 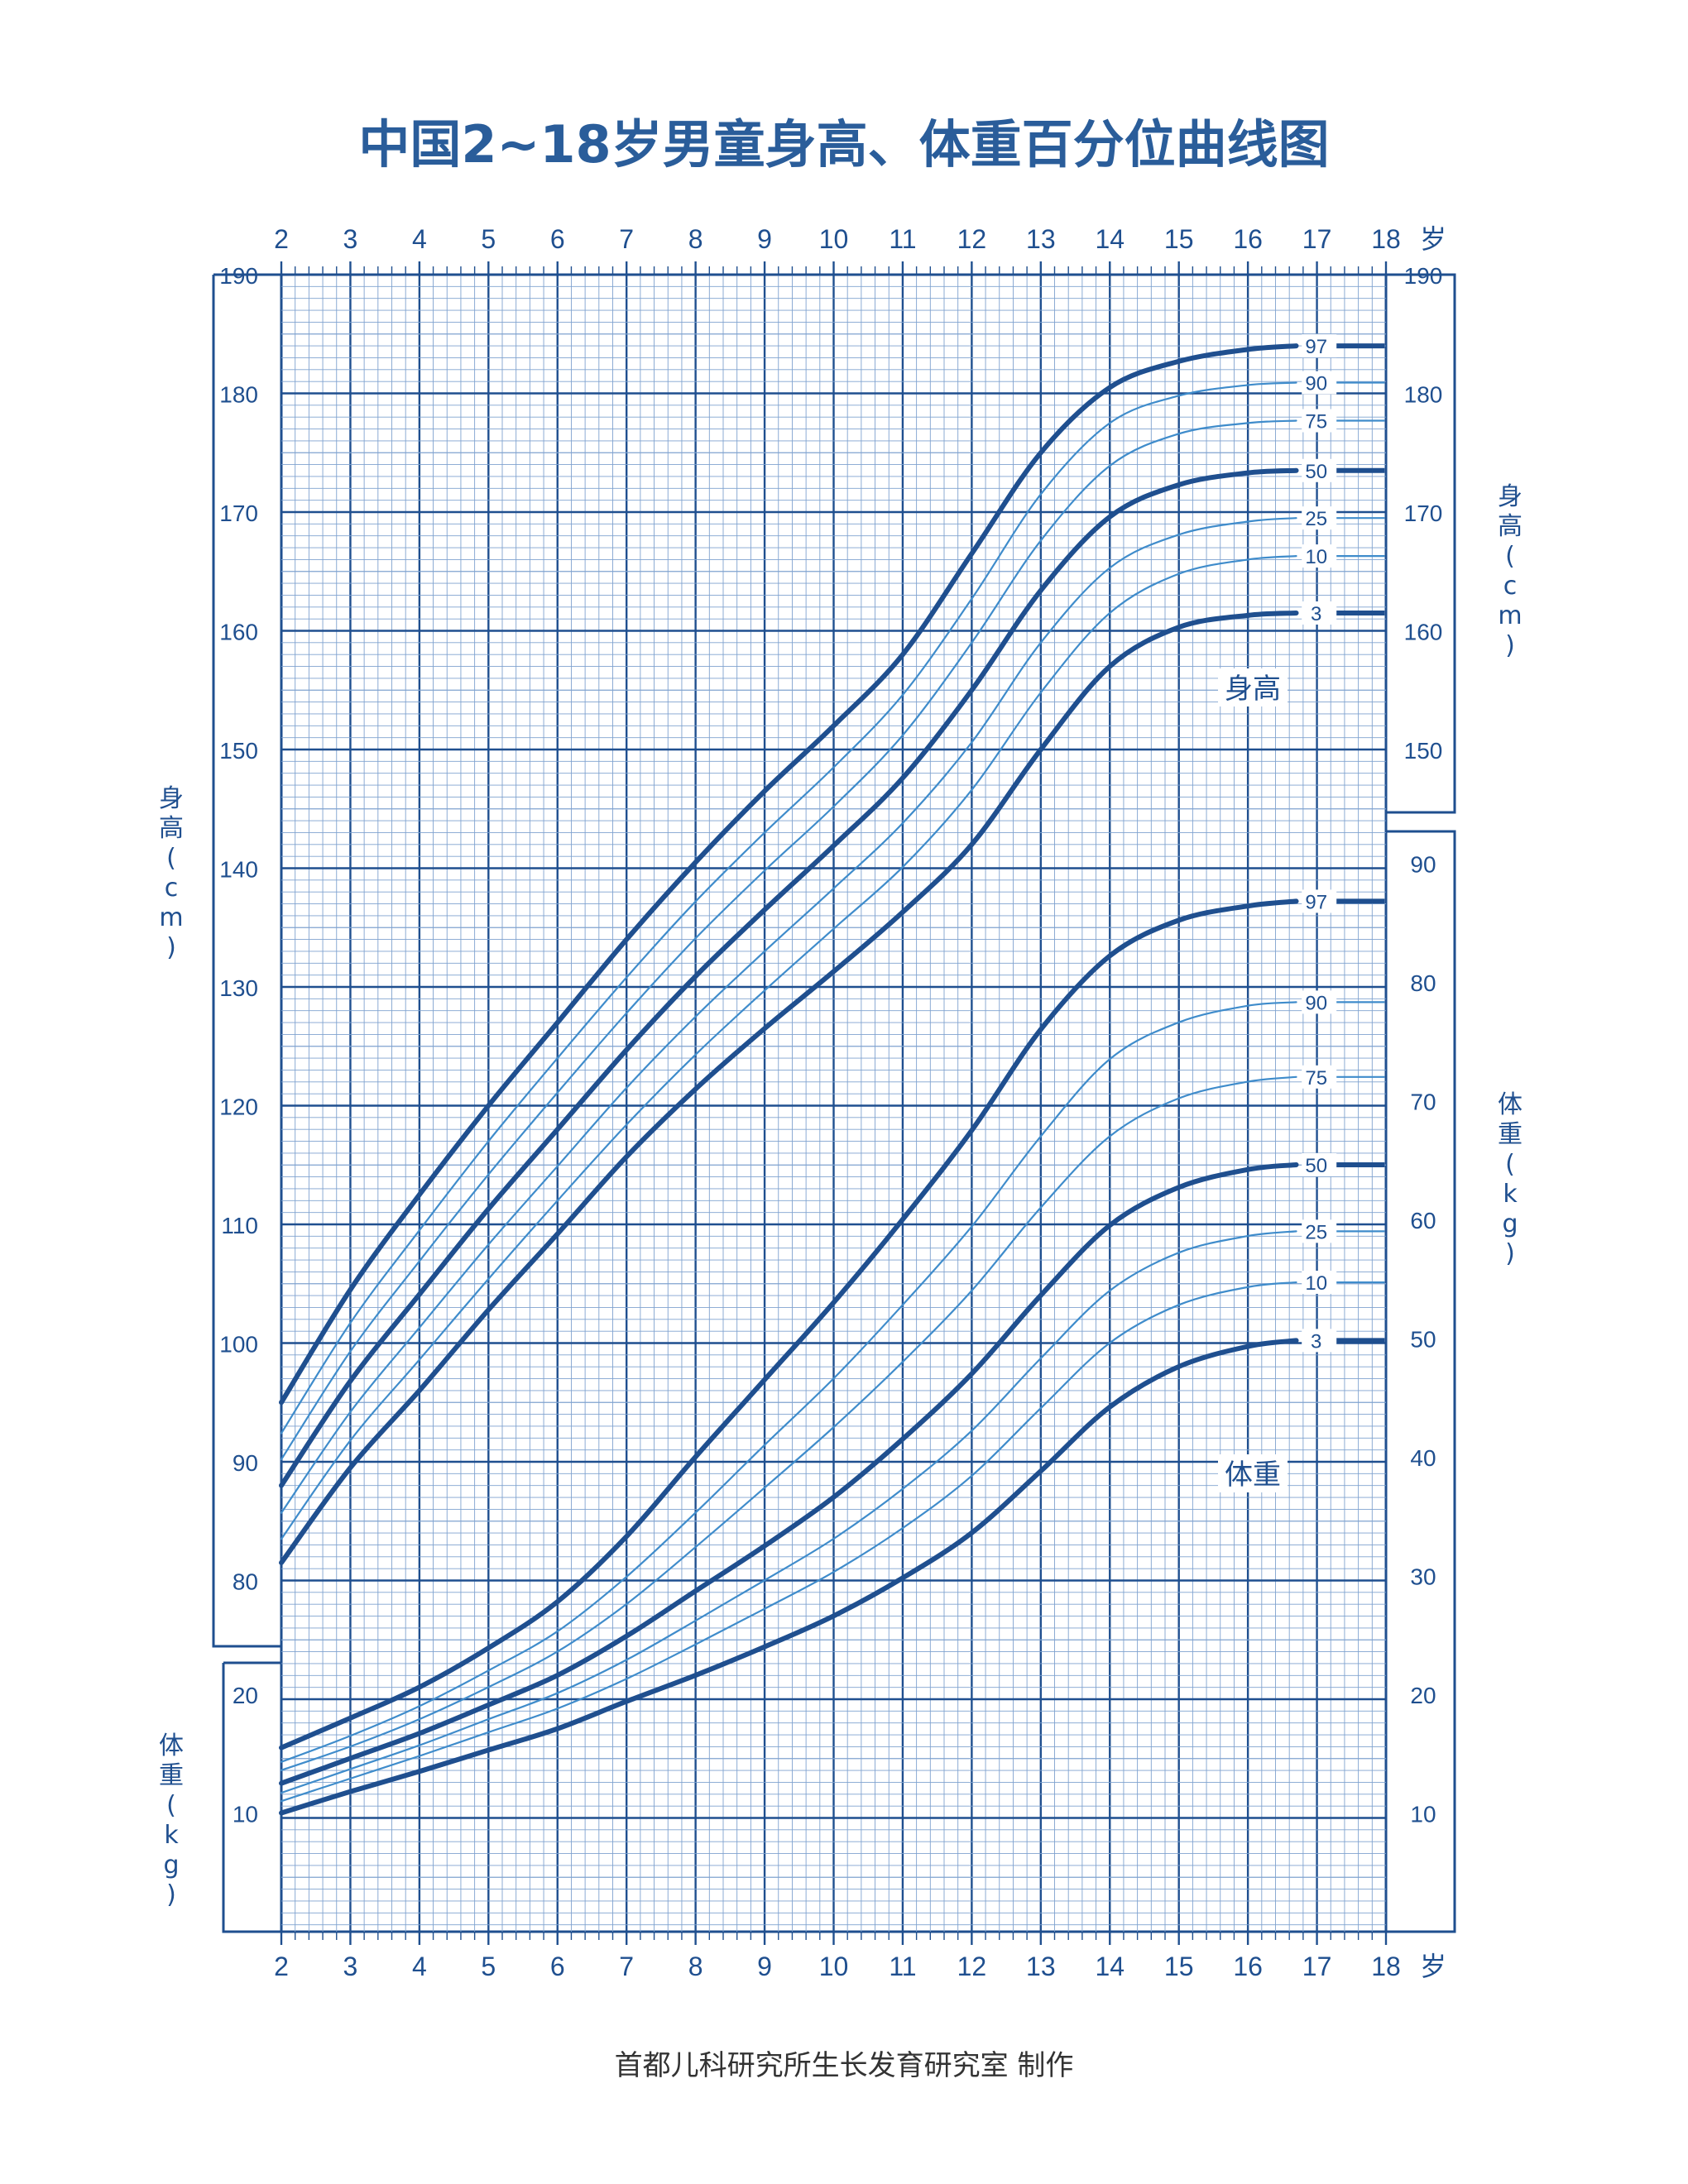 What do you see at coordinates (1423, 865) in the screenshot?
I see `weight-tick-label-right: 90` at bounding box center [1423, 865].